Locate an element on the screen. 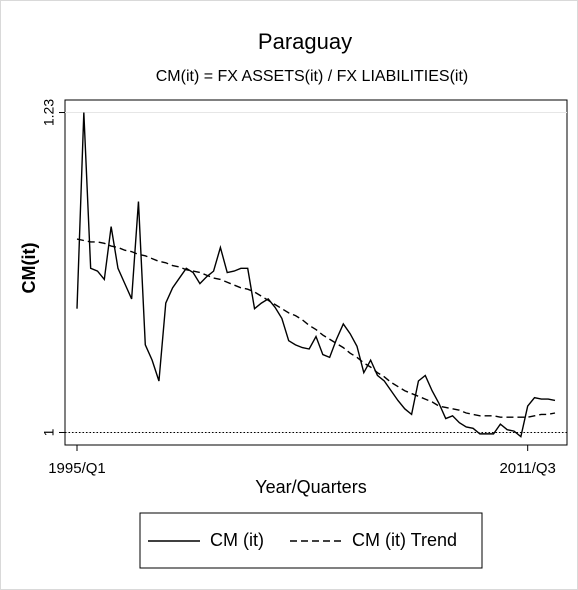  x-tick-label: 2011/Q3 is located at coordinates (527, 468).